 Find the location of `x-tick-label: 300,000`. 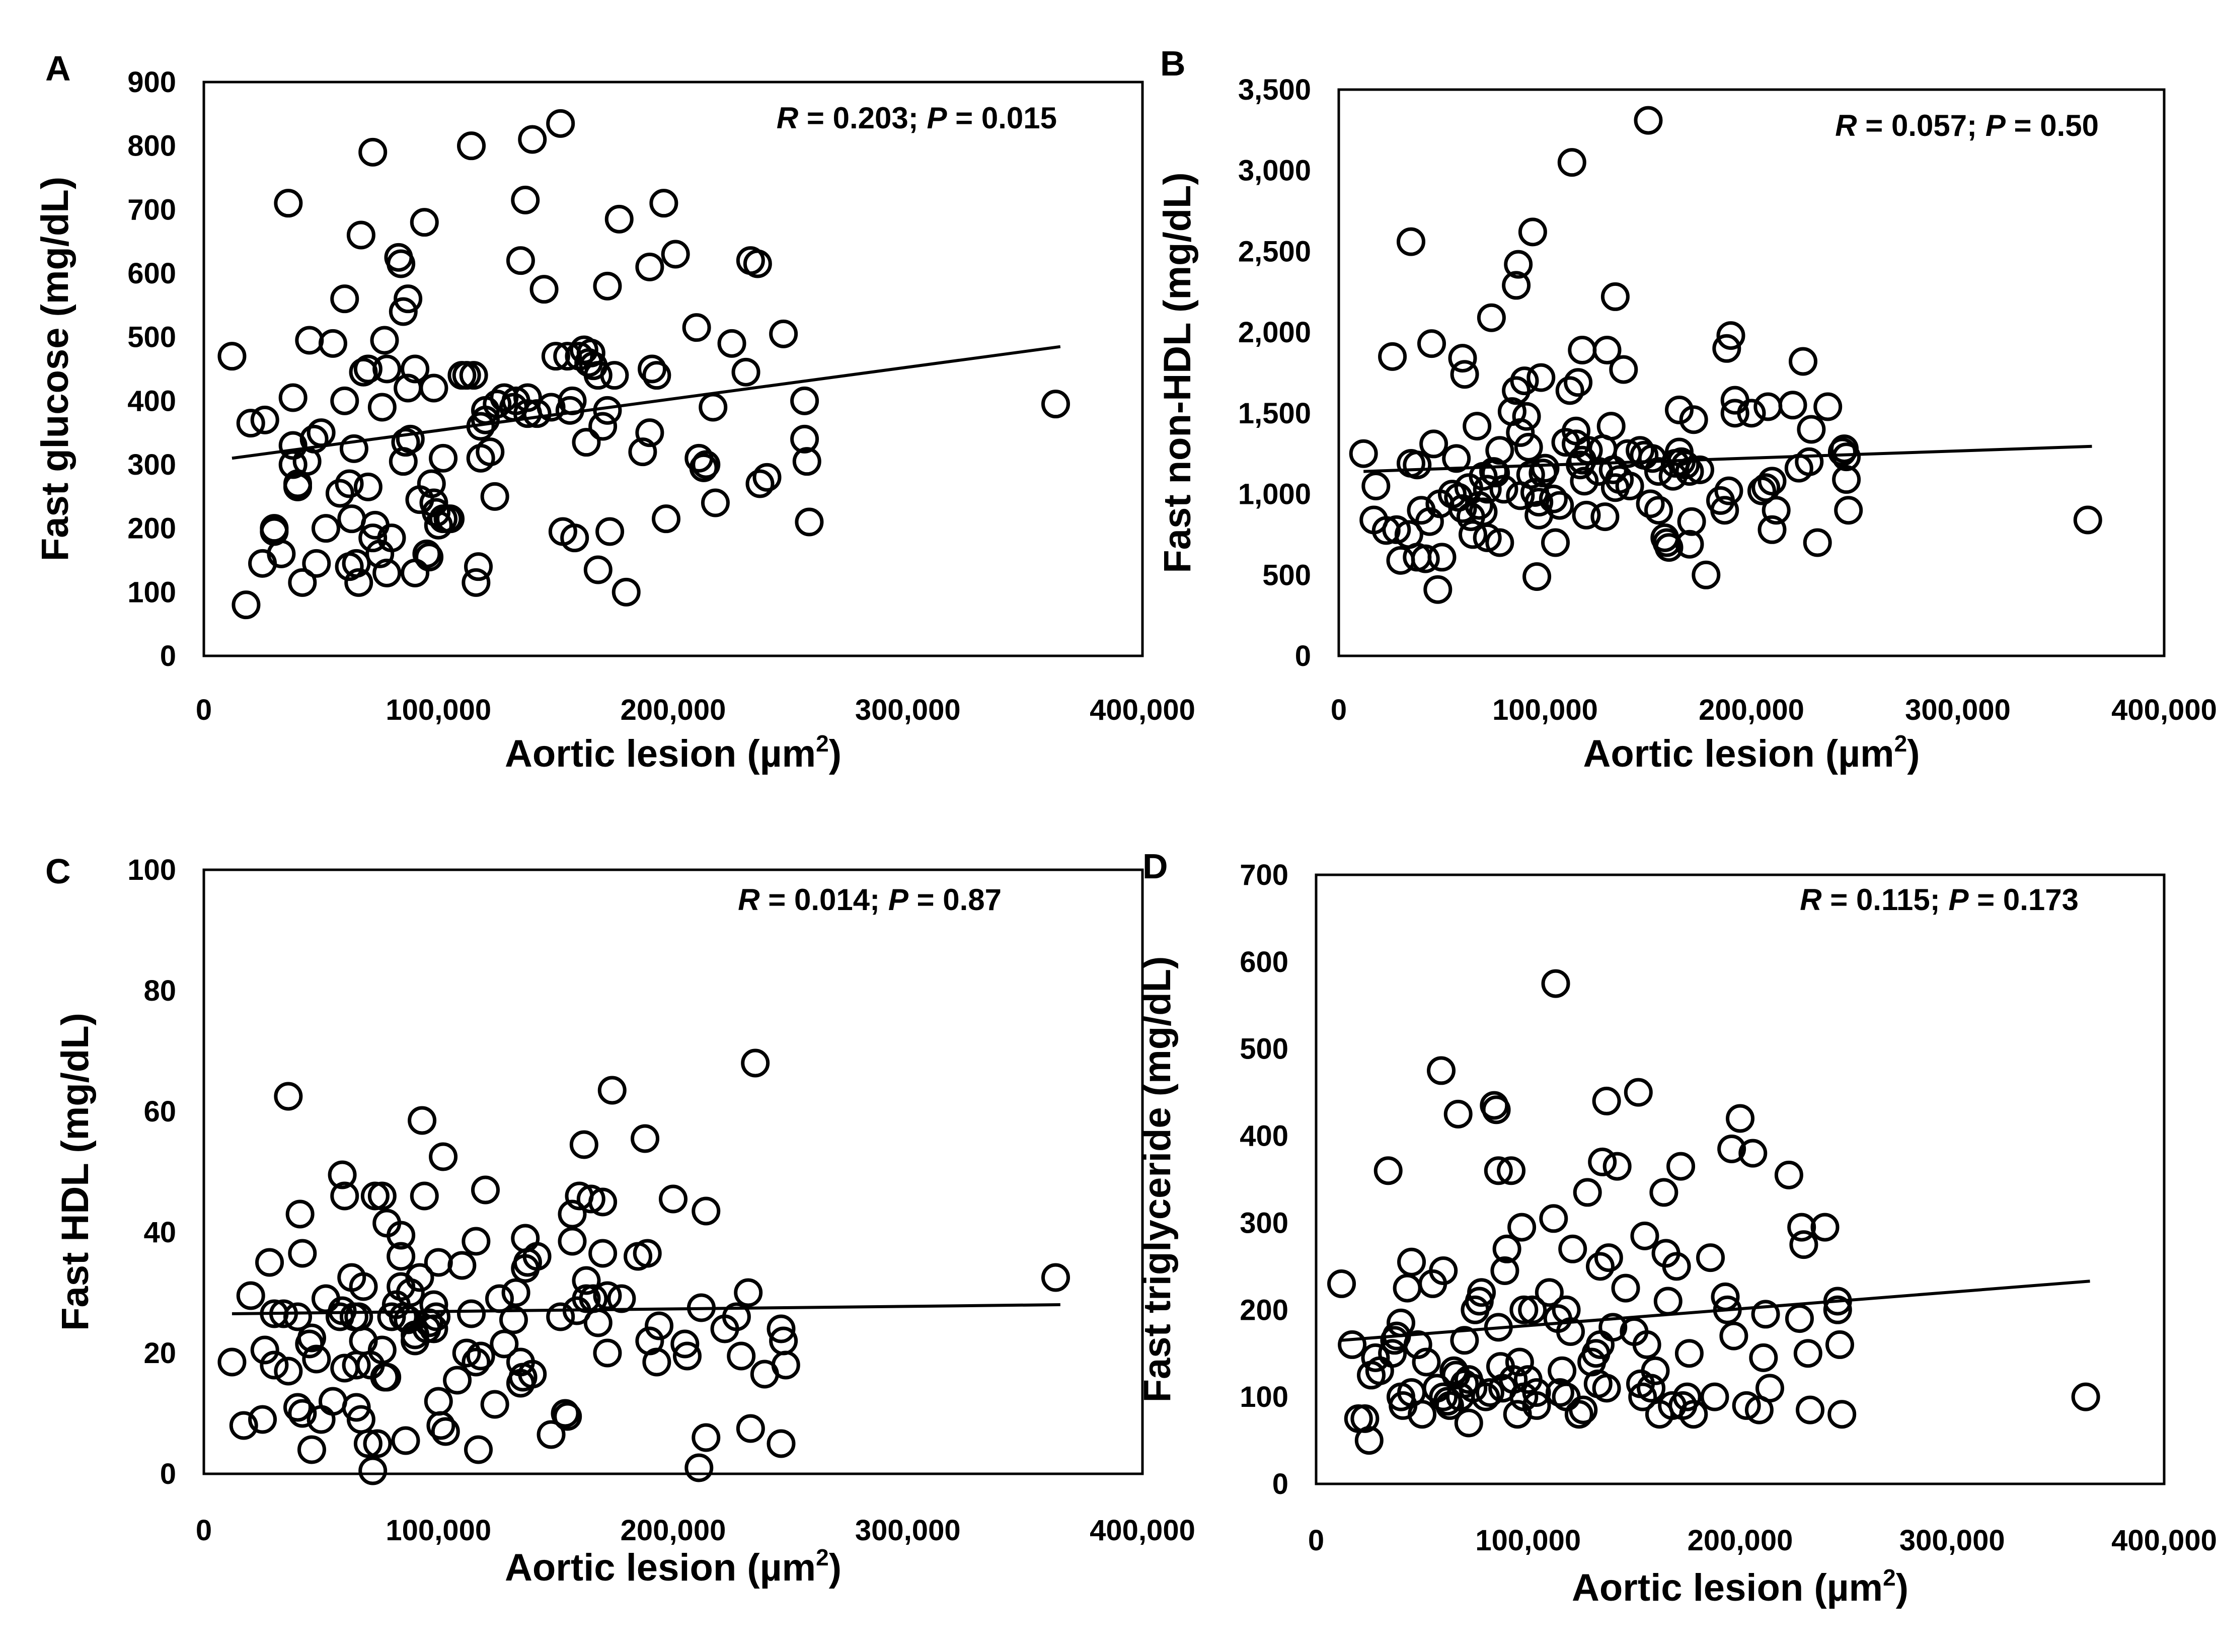

x-tick-label: 300,000 is located at coordinates (908, 710).